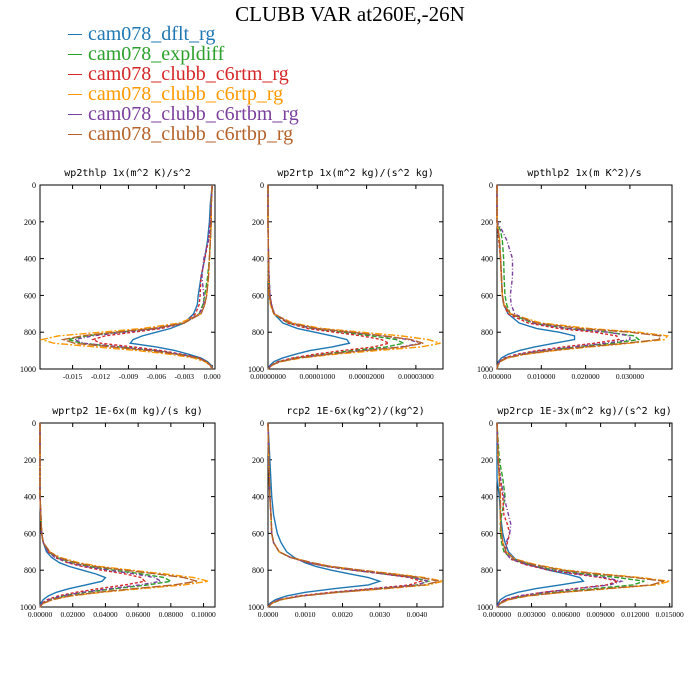  What do you see at coordinates (342, 614) in the screenshot?
I see `x-tick-label: 0.0020` at bounding box center [342, 614].